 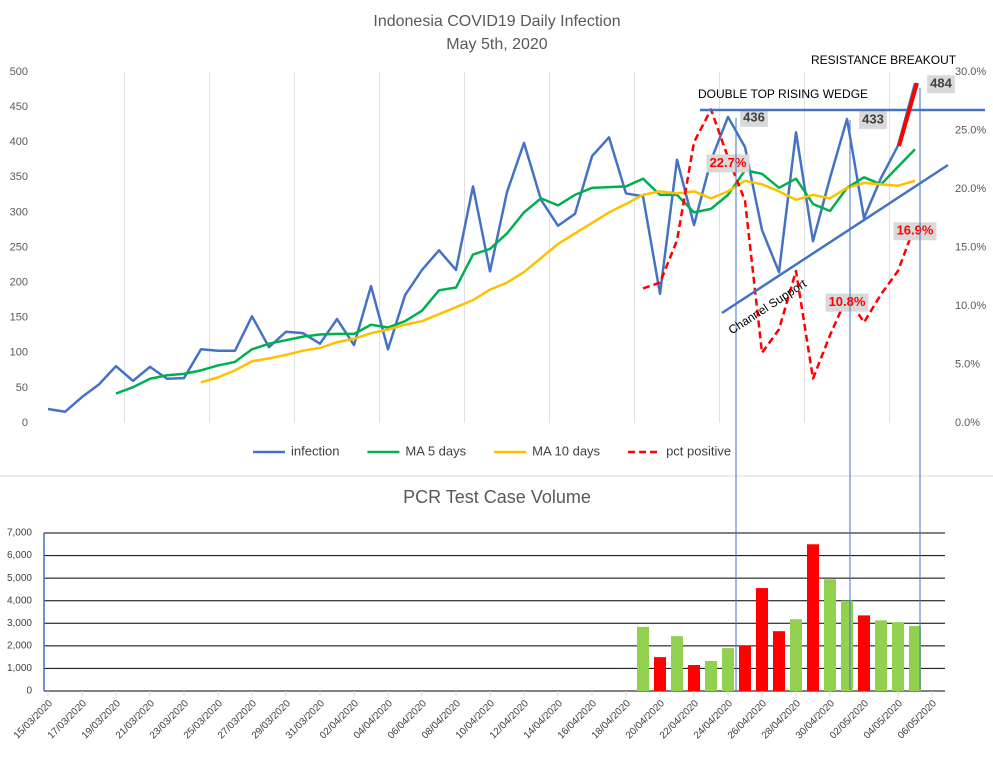 I want to click on y-tick-label: 3,000, so click(x=19, y=623).